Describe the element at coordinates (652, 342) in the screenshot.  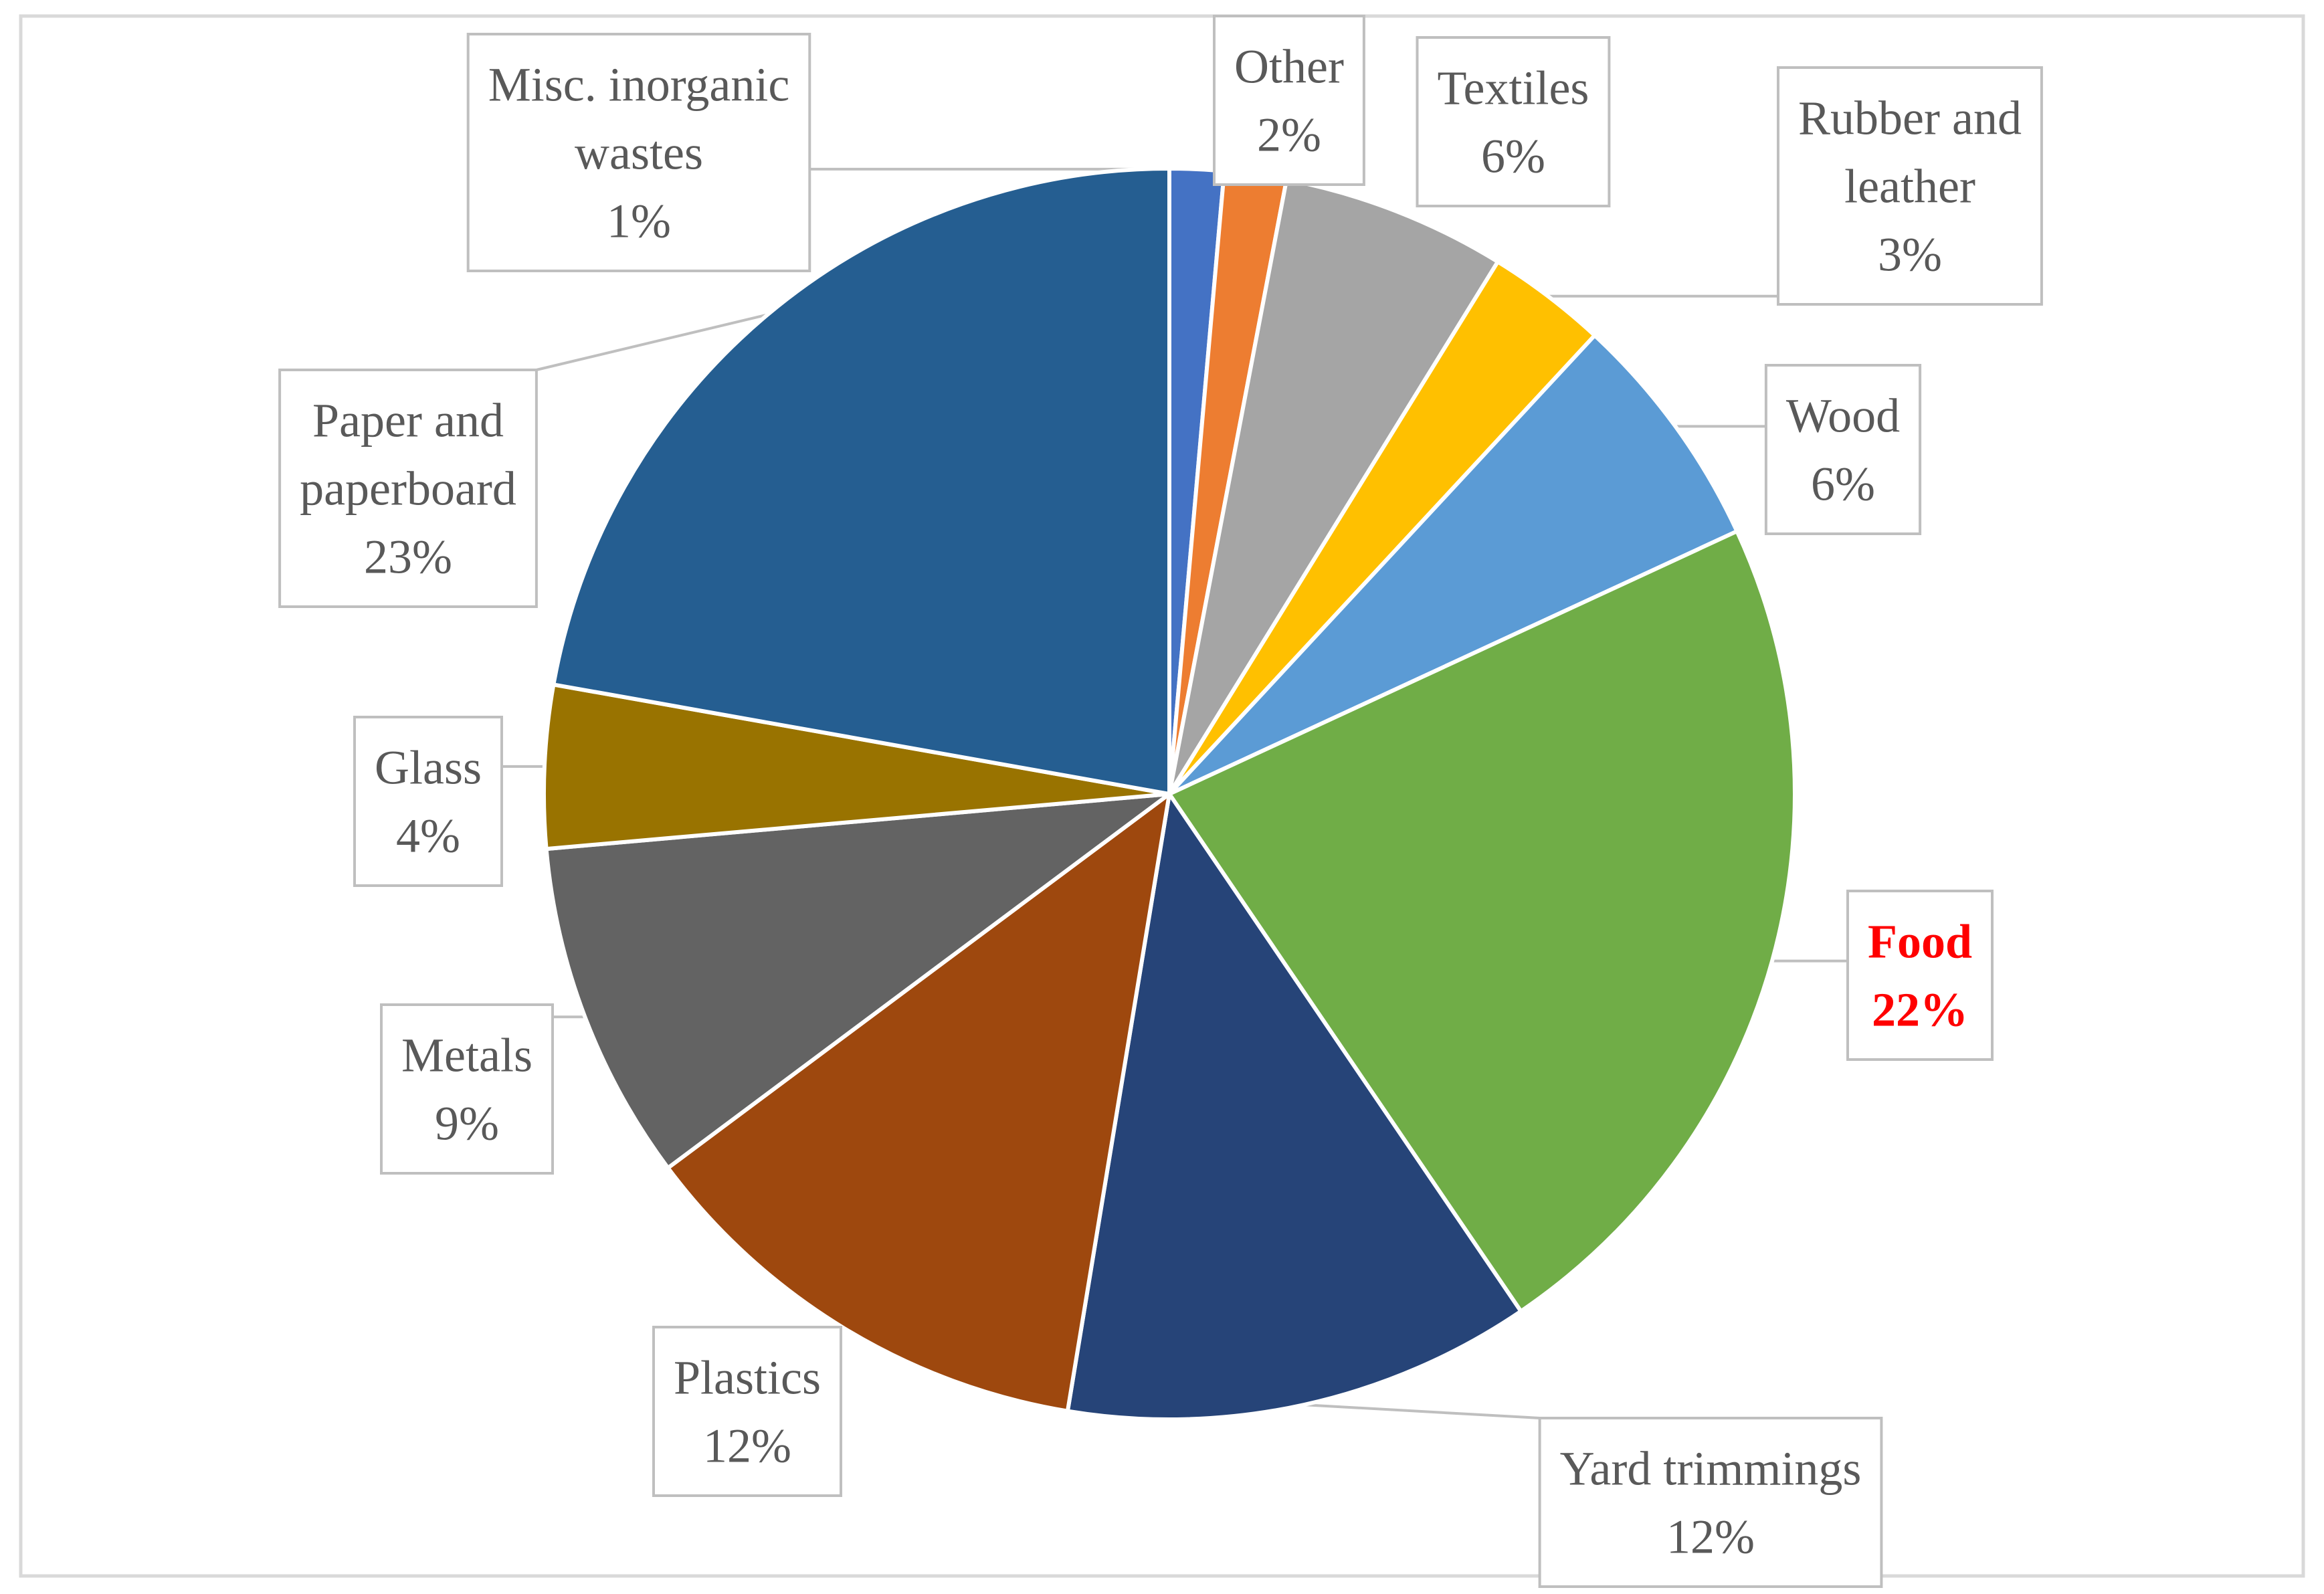
I see `leader-line-paper-and-paperboard` at that location.